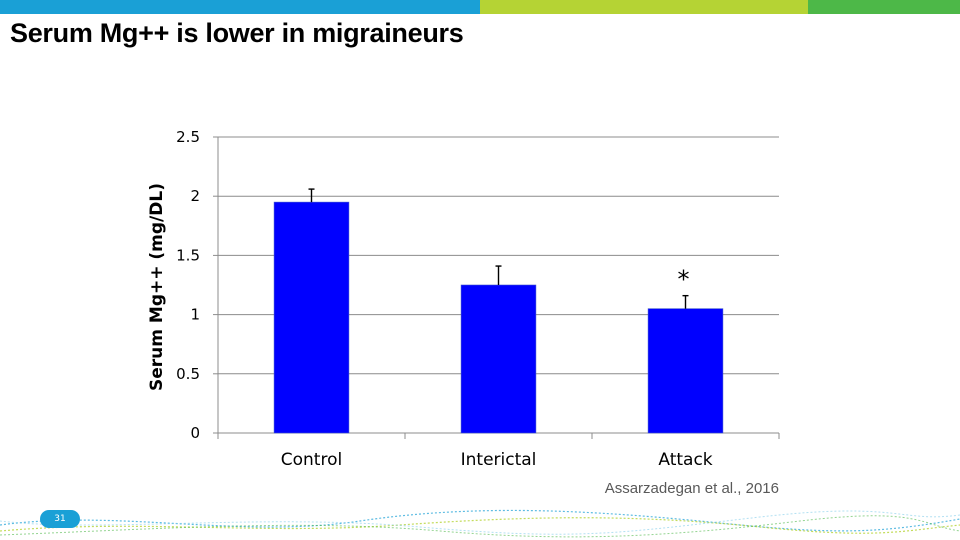 Image resolution: width=960 pixels, height=540 pixels. Describe the element at coordinates (691, 488) in the screenshot. I see `citation: Assarzadegan et al., 2016` at that location.